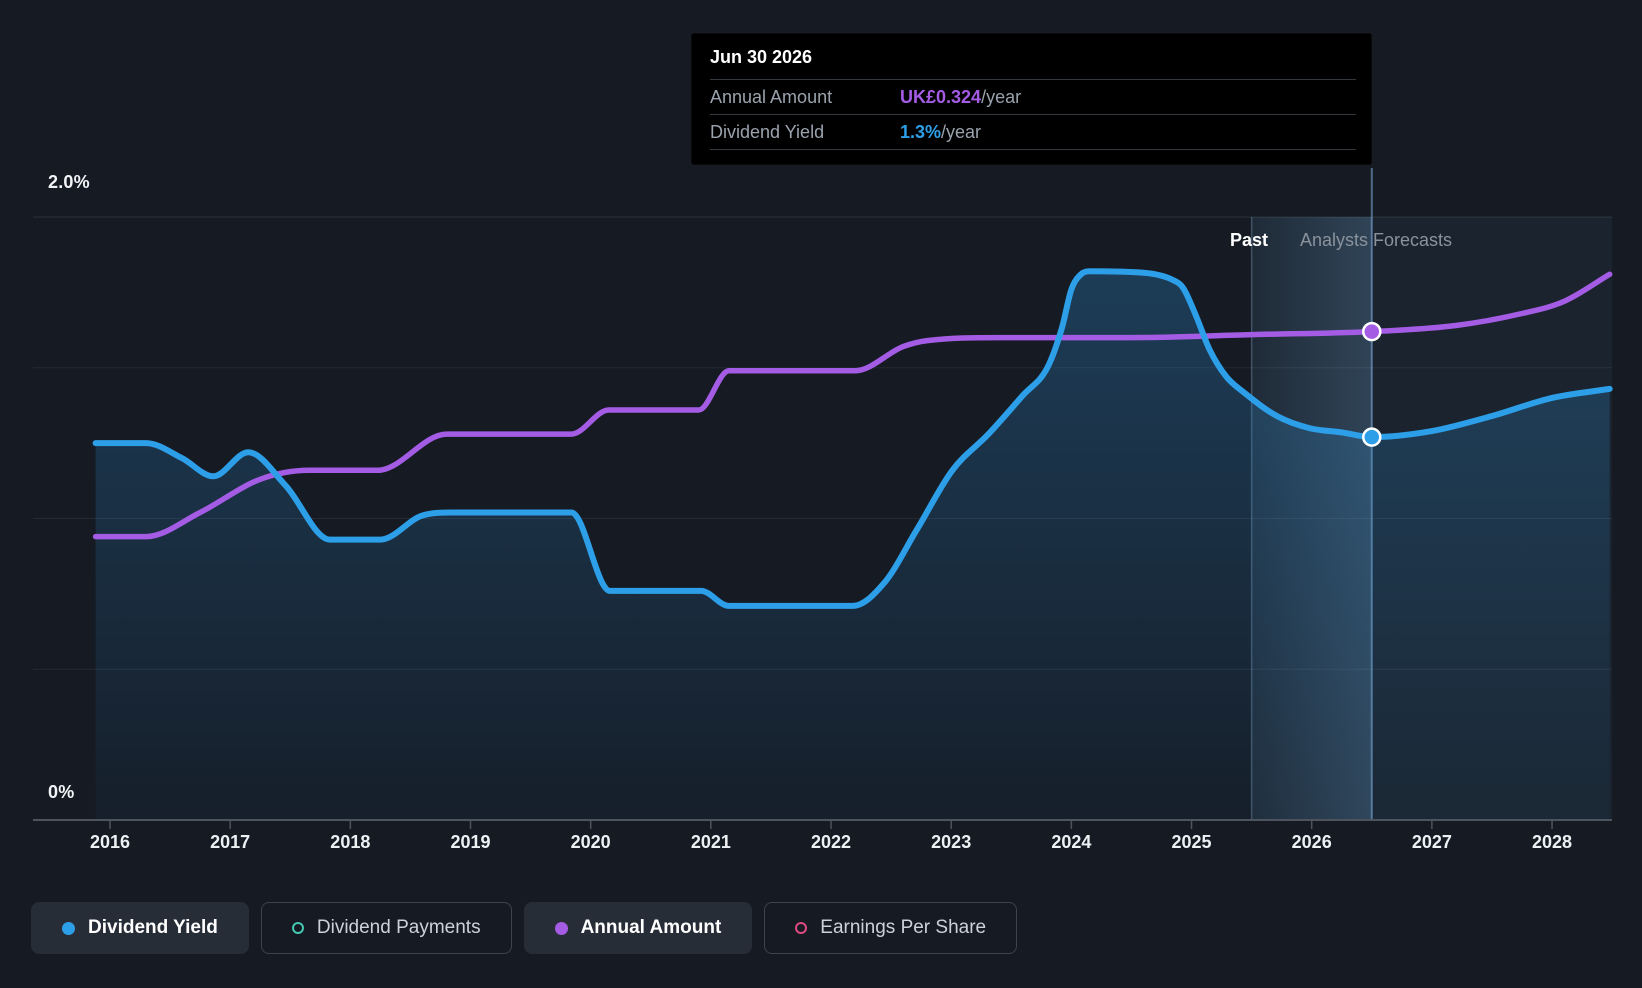 This screenshot has width=1642, height=988. What do you see at coordinates (941, 96) in the screenshot?
I see `tooltip-row-value: UK£0.324` at bounding box center [941, 96].